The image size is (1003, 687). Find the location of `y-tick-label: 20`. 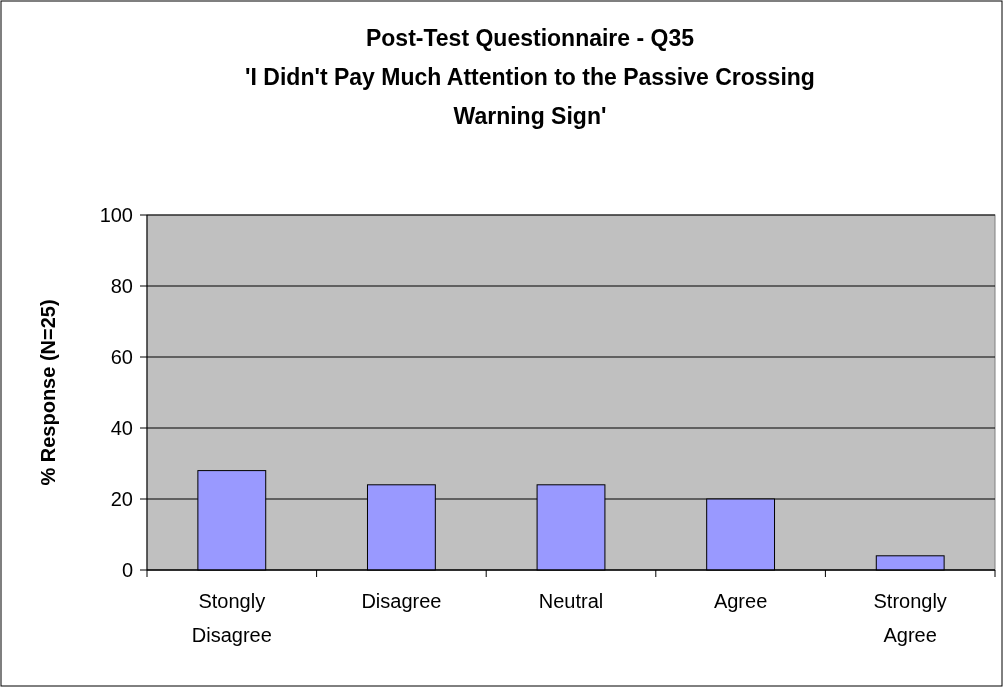

y-tick-label: 20 is located at coordinates (121, 499).